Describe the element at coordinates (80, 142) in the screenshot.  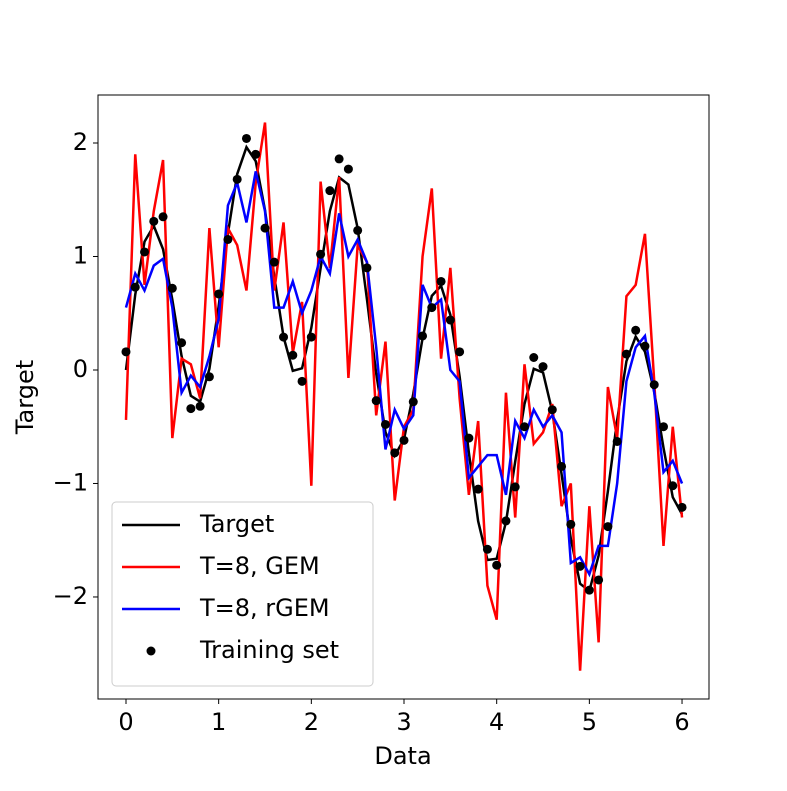
I see `y-tick-label: 2` at that location.